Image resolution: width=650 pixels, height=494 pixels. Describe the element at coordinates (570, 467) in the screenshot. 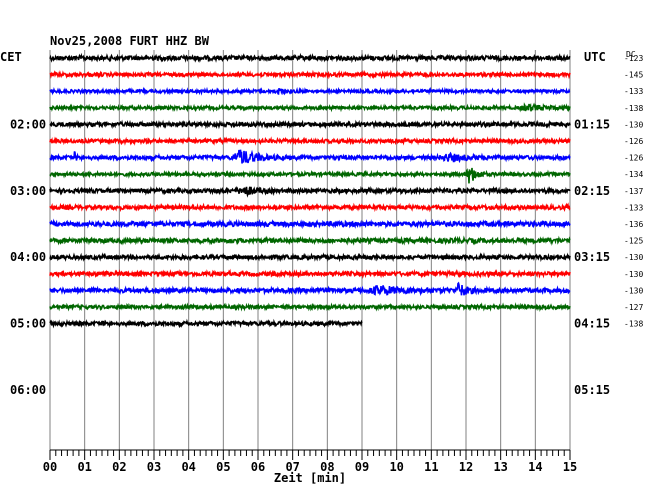

I see `x-tick-label: 15` at that location.